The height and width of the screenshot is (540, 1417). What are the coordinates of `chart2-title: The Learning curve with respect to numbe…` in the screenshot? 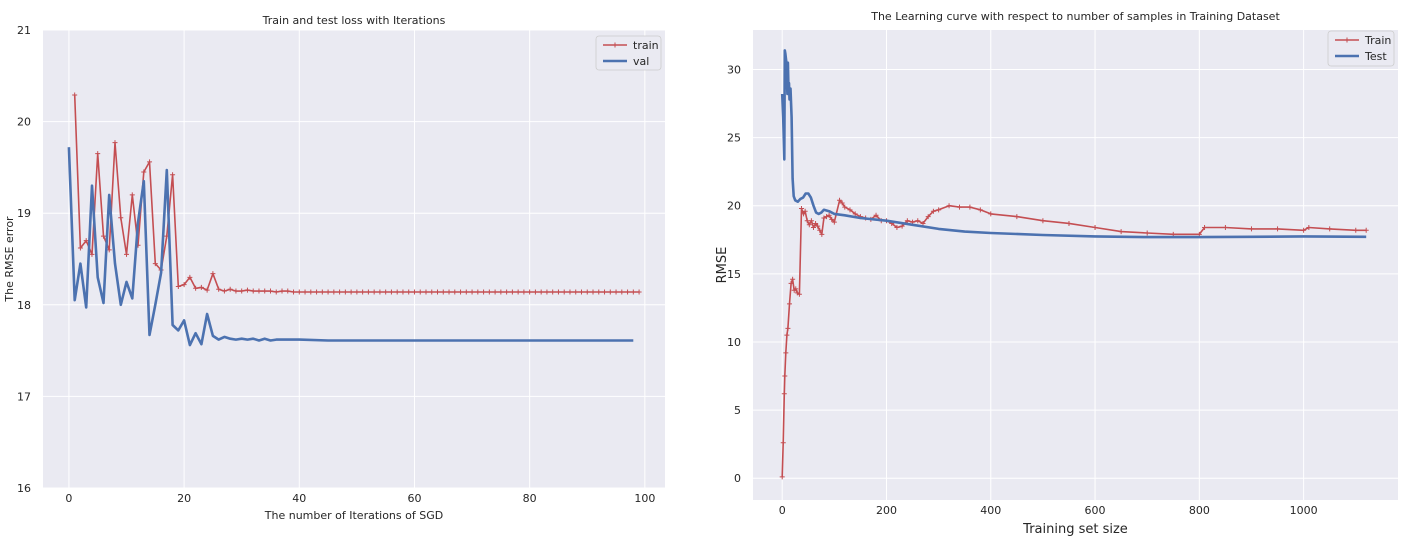 It's located at (1075, 16).